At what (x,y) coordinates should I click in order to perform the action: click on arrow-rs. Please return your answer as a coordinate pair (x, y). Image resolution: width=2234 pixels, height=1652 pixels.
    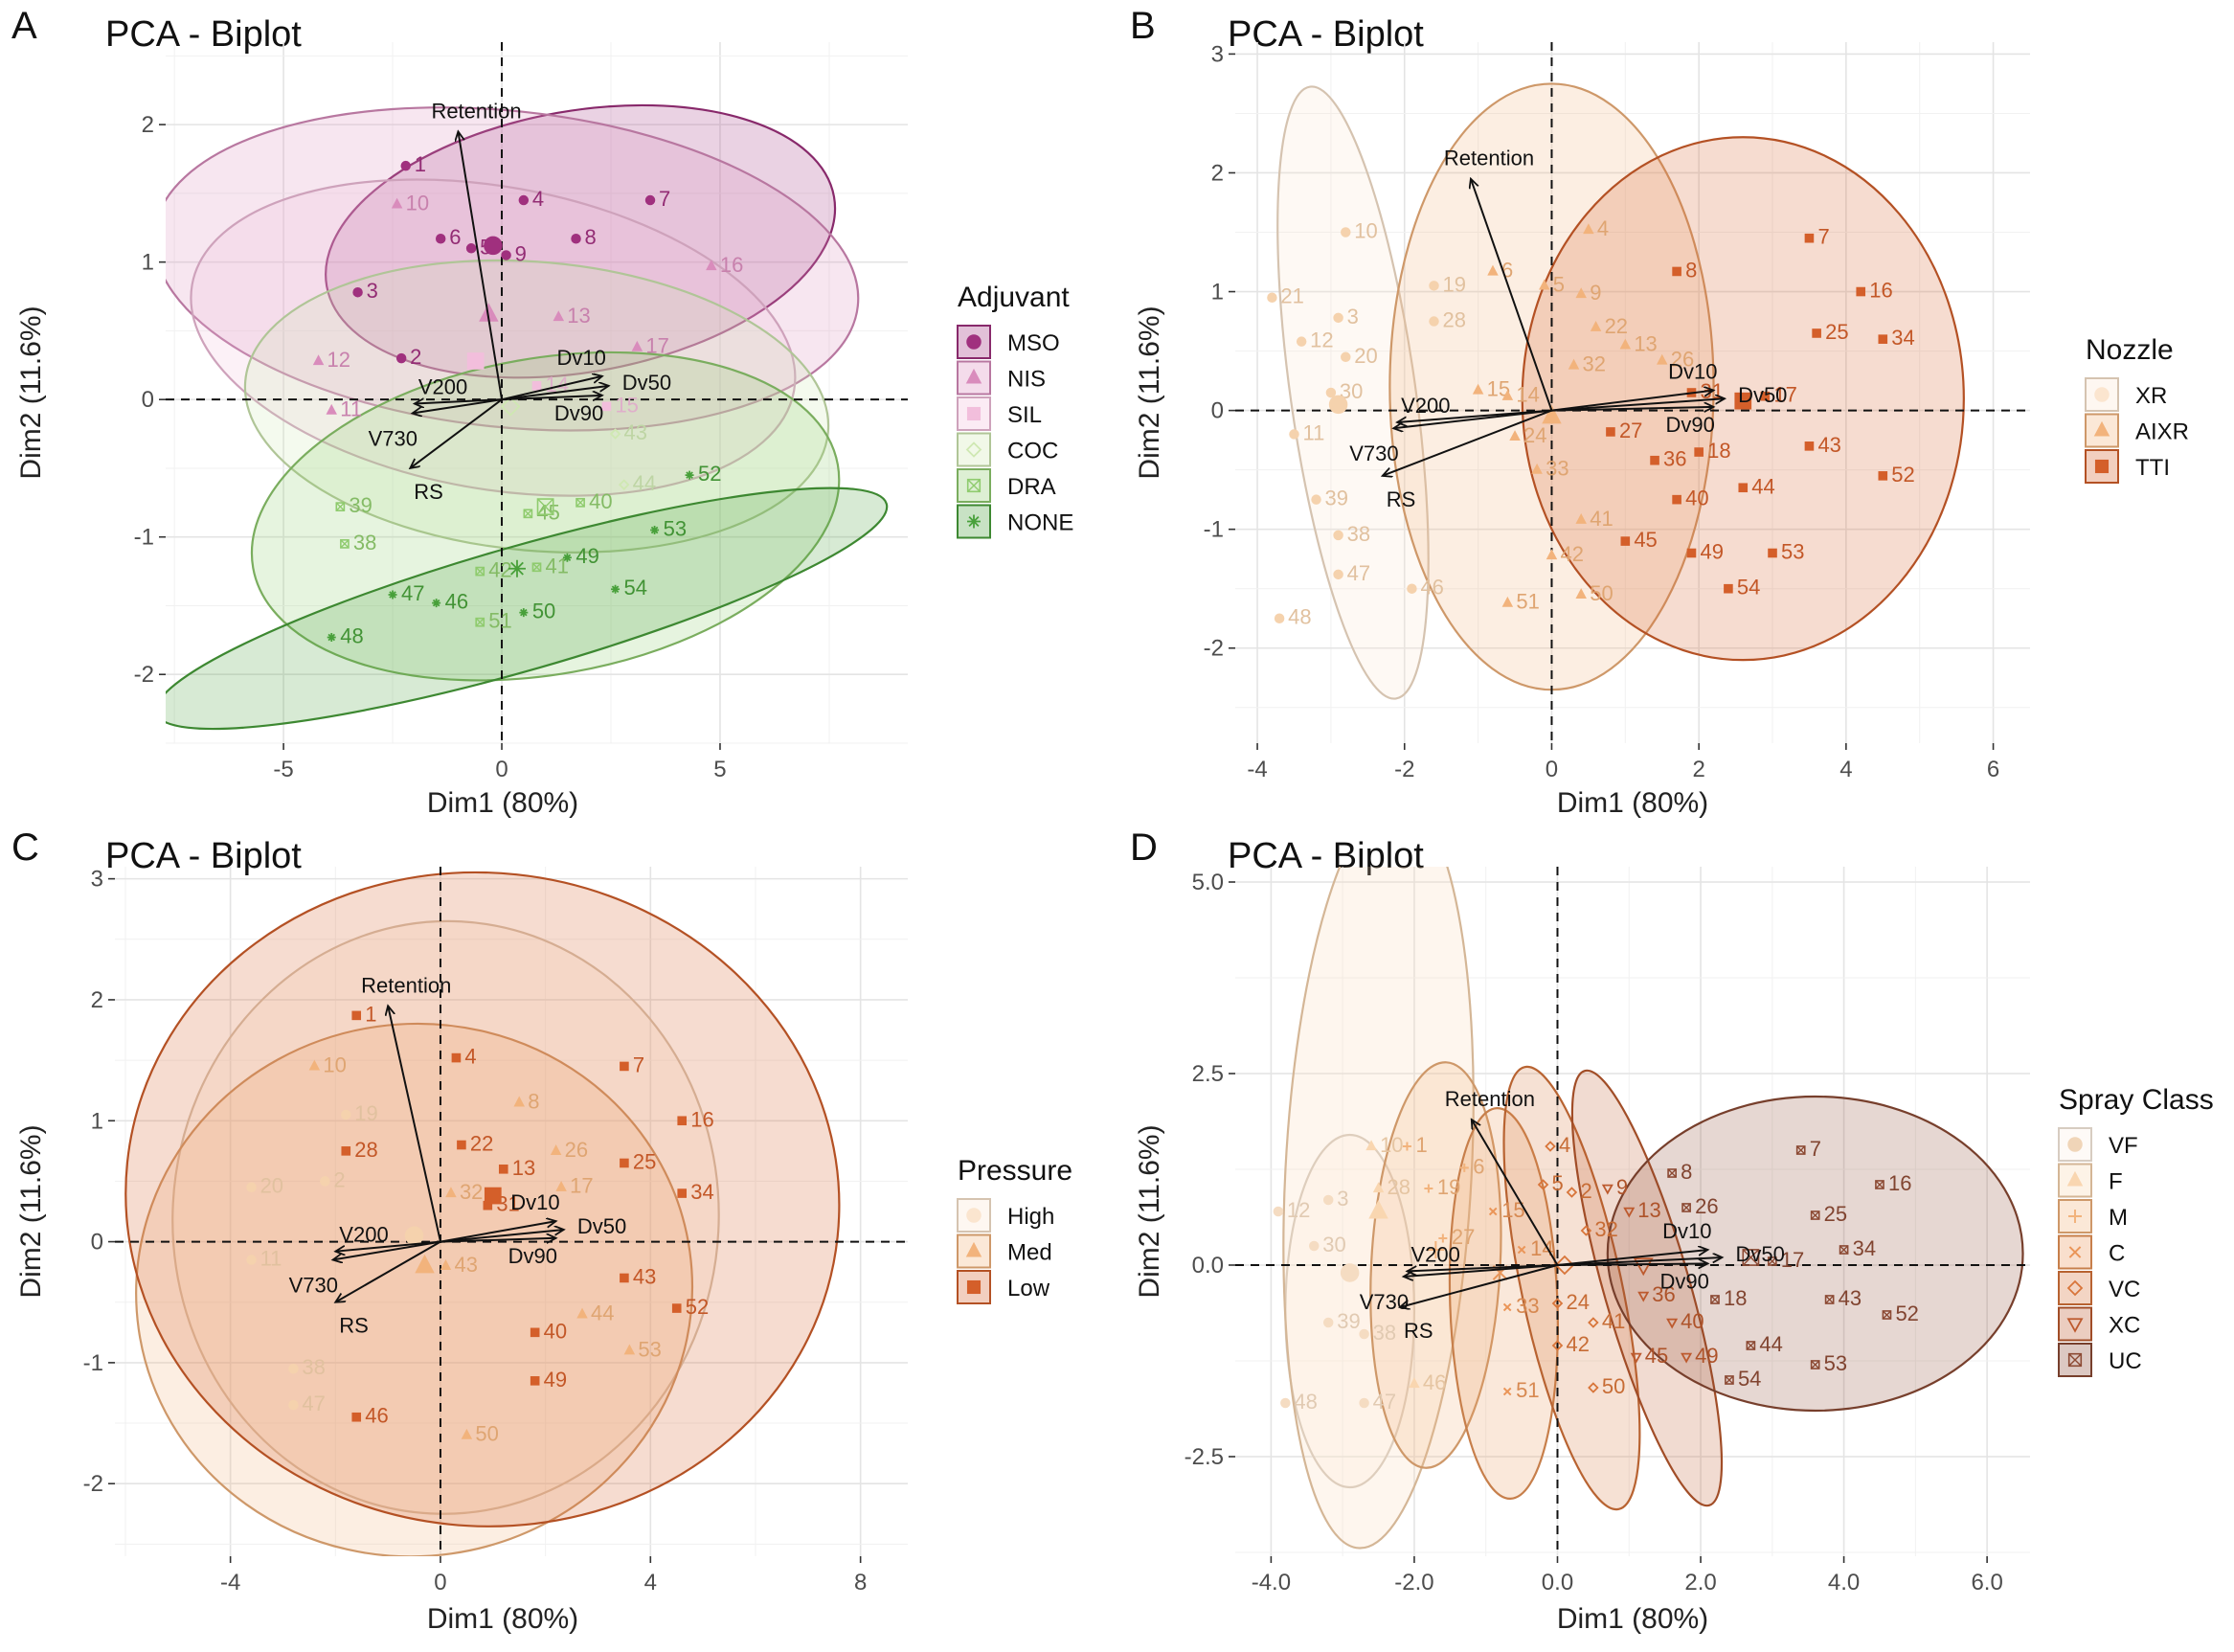
    Looking at the image, I should click on (1467, 442).